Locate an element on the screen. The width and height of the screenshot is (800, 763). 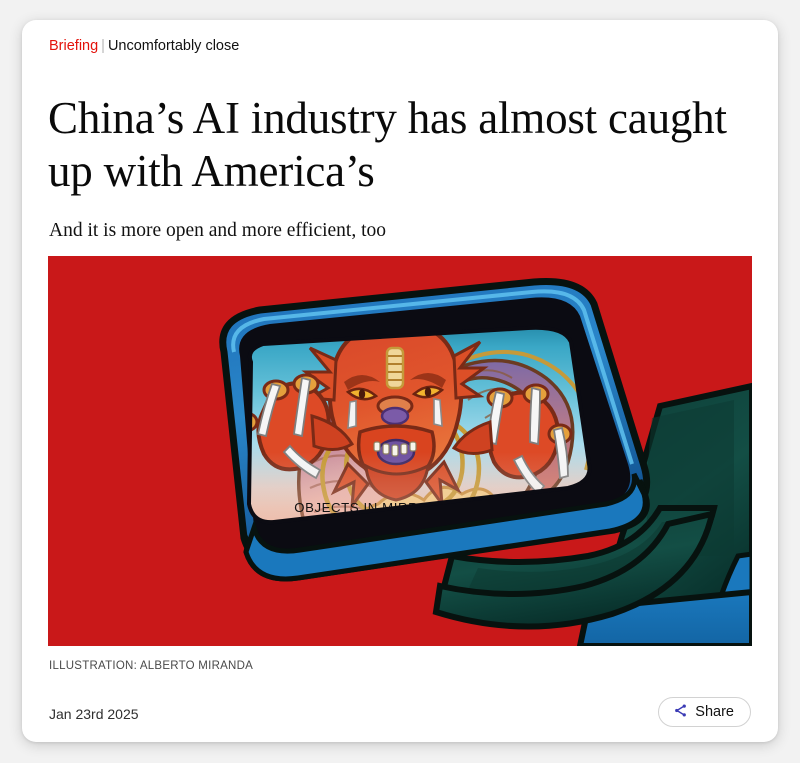
breadcrumb: Briefing | Uncomfortably close is located at coordinates (144, 46).